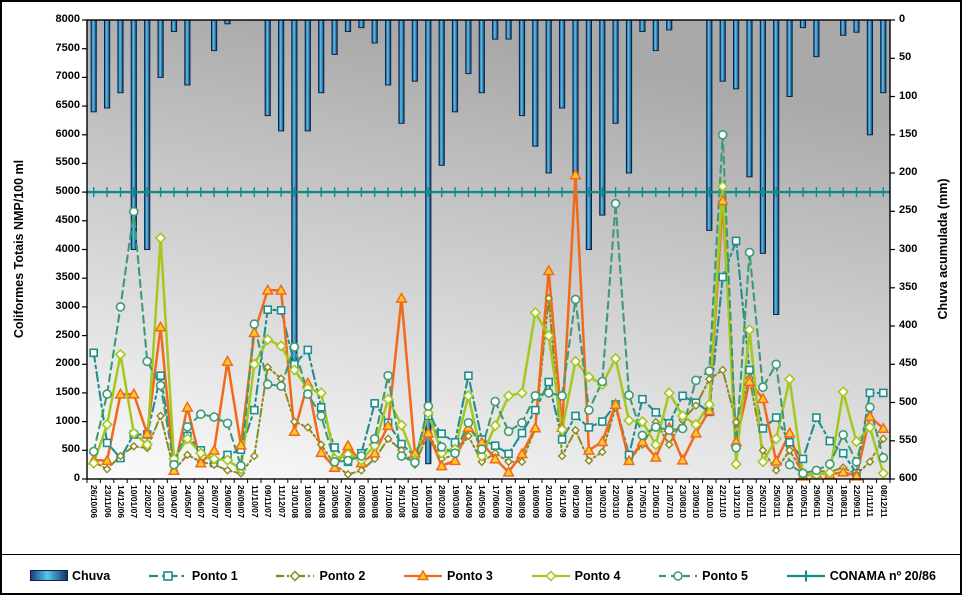 The width and height of the screenshot is (962, 595). What do you see at coordinates (294, 502) in the screenshot?
I see `x-axis-tick-label: 31/01/08` at bounding box center [294, 502].